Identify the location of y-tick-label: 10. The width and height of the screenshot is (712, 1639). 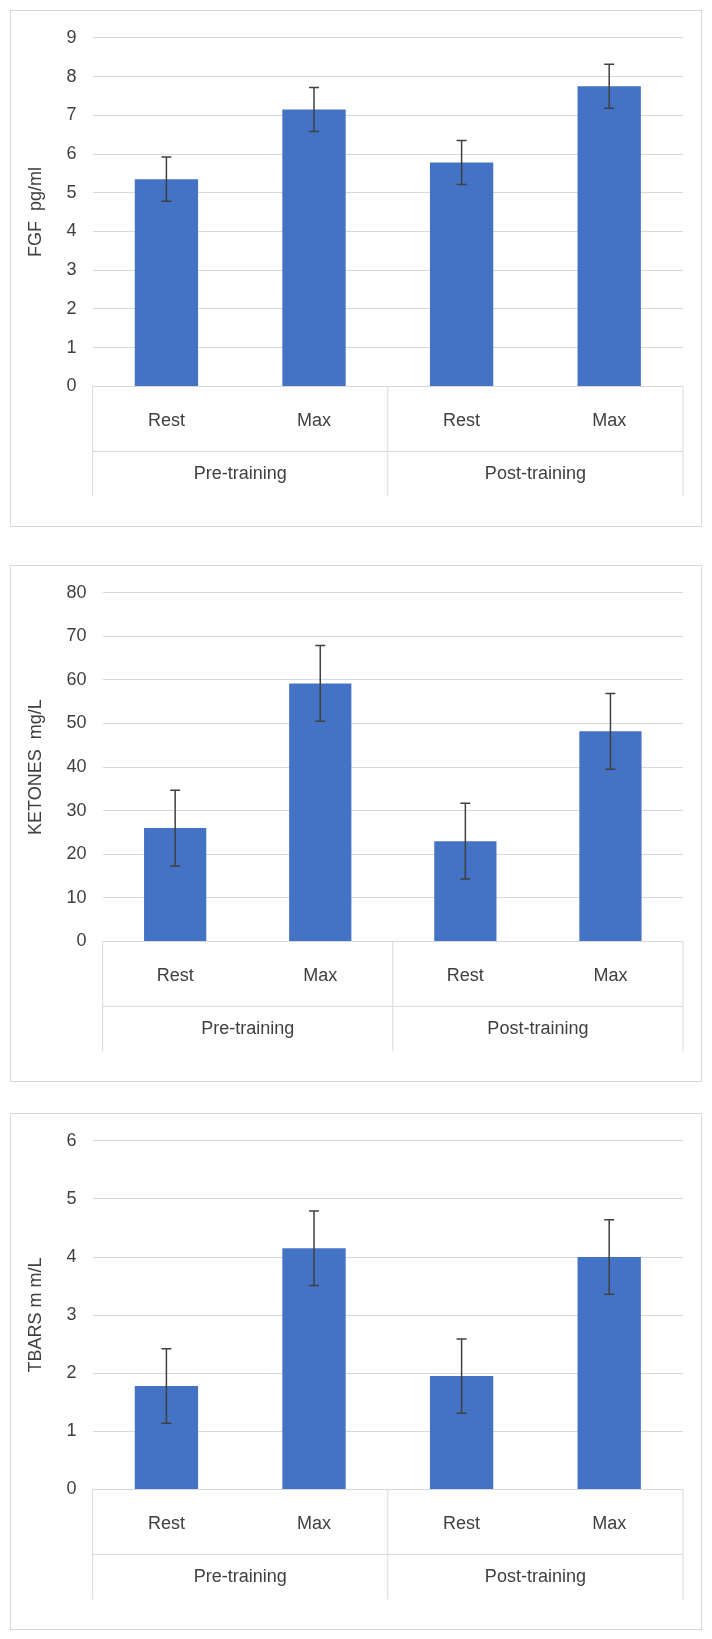
(76, 896).